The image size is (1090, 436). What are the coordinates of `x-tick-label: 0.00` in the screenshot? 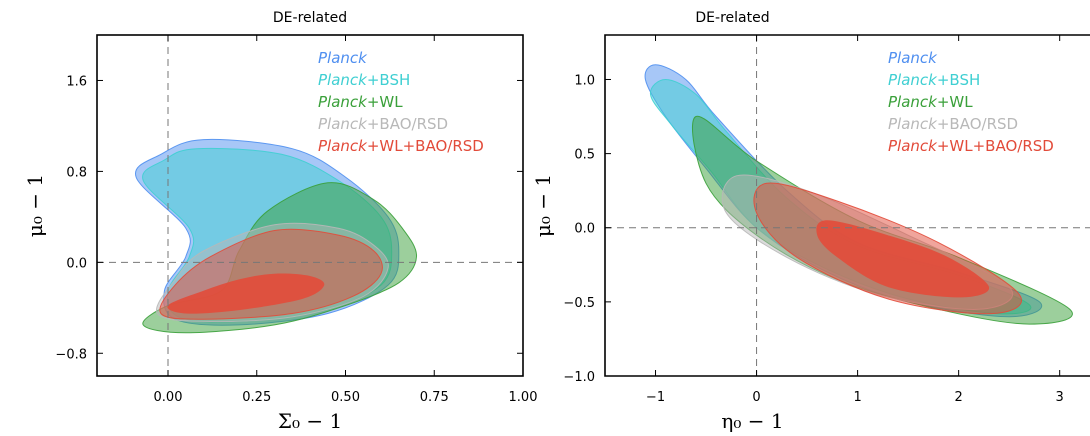 It's located at (168, 397).